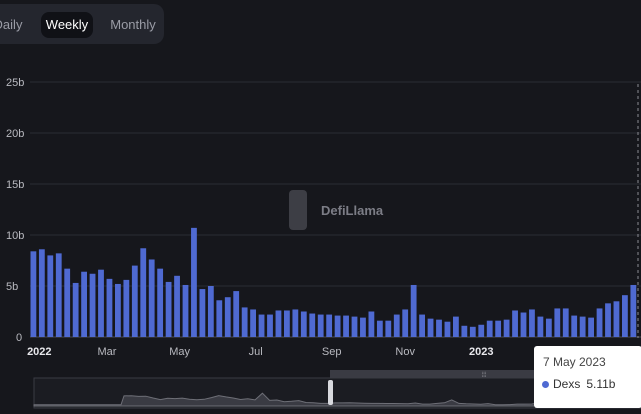 The height and width of the screenshot is (414, 641). Describe the element at coordinates (12, 287) in the screenshot. I see `y-tick-label: 5b` at that location.